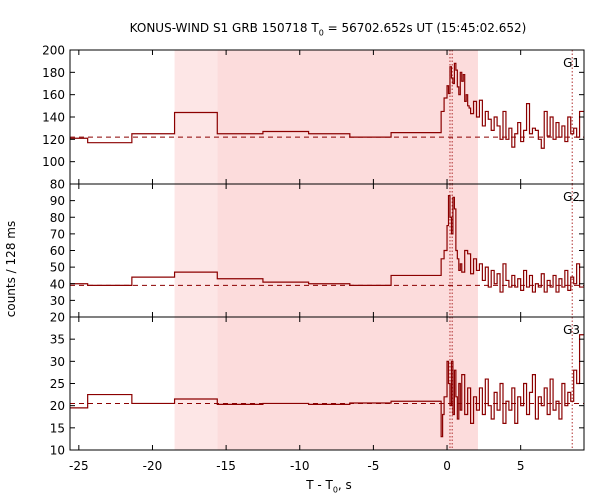 The width and height of the screenshot is (600, 504). Describe the element at coordinates (57, 340) in the screenshot. I see `y-tick-label-G3-35: 35` at that location.